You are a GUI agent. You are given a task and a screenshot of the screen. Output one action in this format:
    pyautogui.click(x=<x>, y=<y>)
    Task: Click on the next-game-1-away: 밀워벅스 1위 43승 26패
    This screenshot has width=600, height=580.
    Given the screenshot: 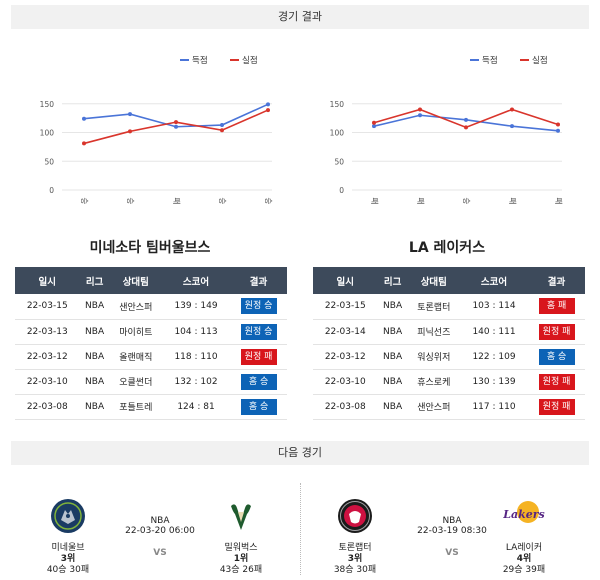 What is the action you would take?
    pyautogui.click(x=241, y=537)
    